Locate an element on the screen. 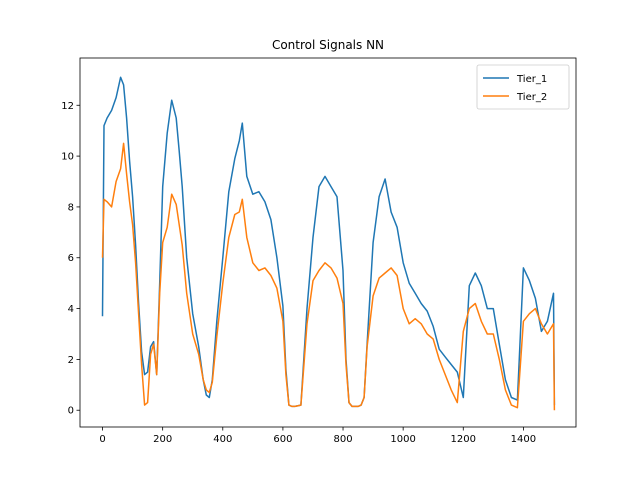  y-tick-label: 4 is located at coordinates (71, 309).